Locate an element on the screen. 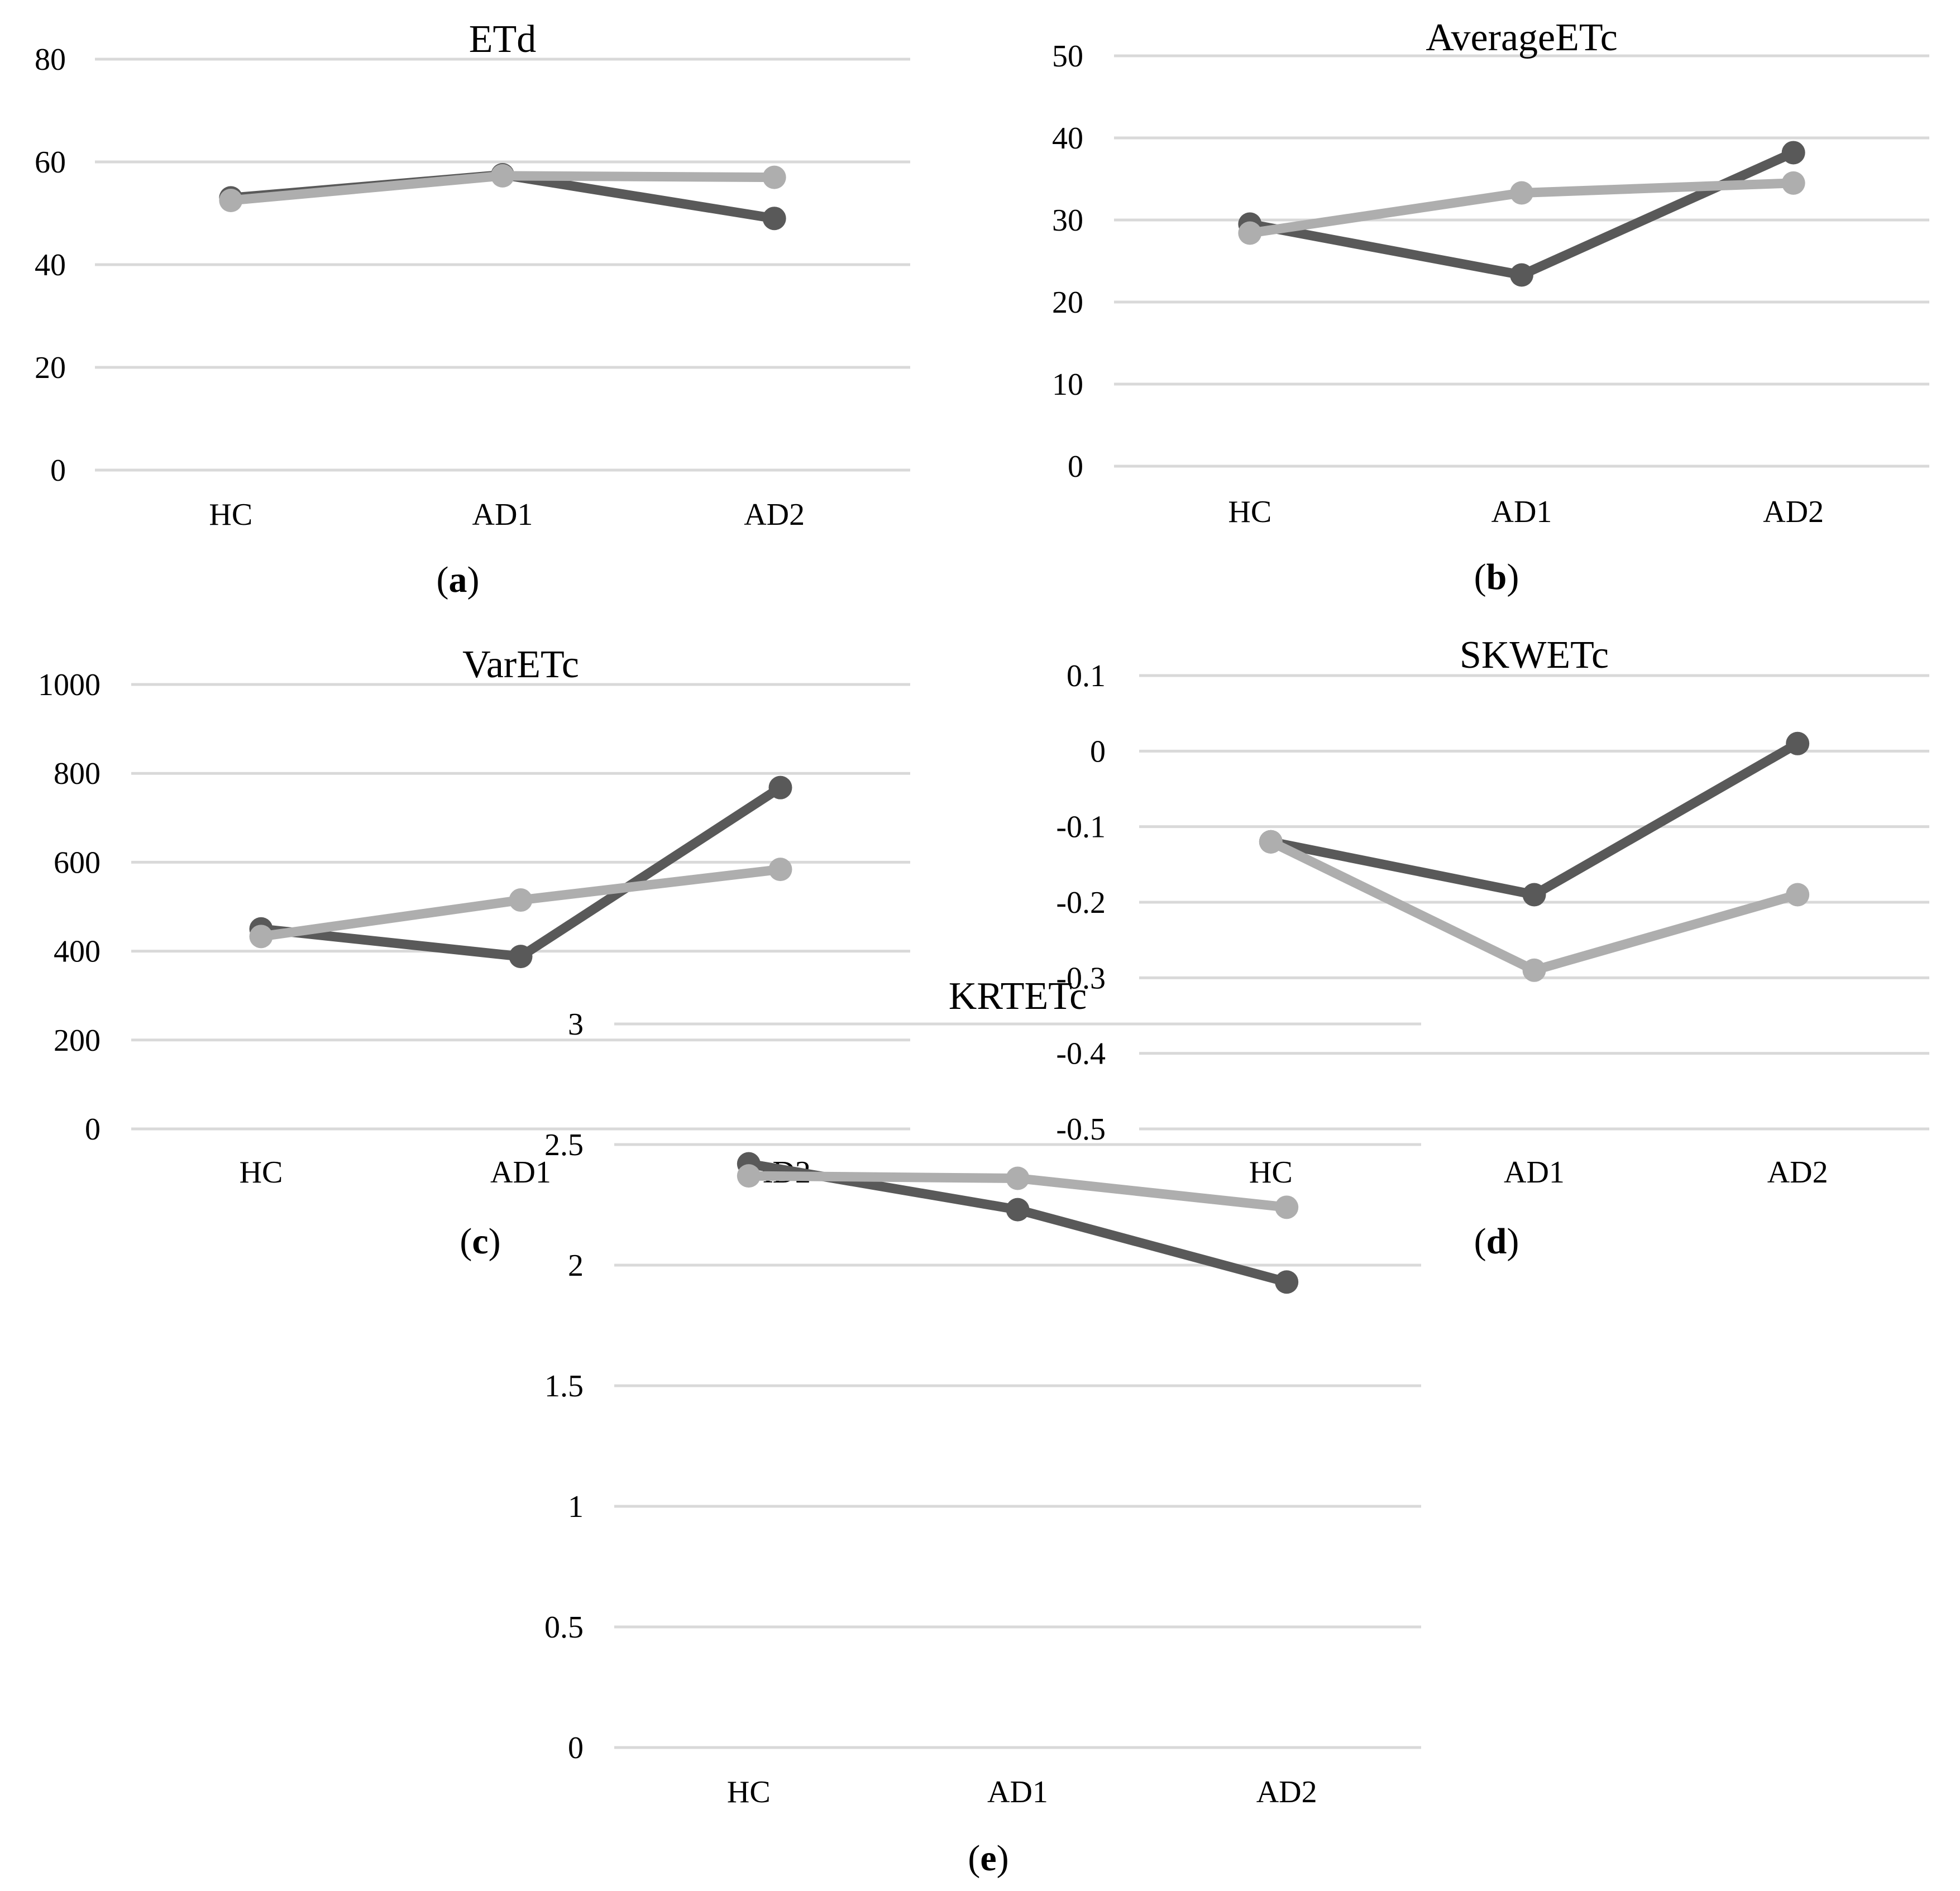 The height and width of the screenshot is (1891, 1960). y-tick-label: -0.2 is located at coordinates (1081, 903).